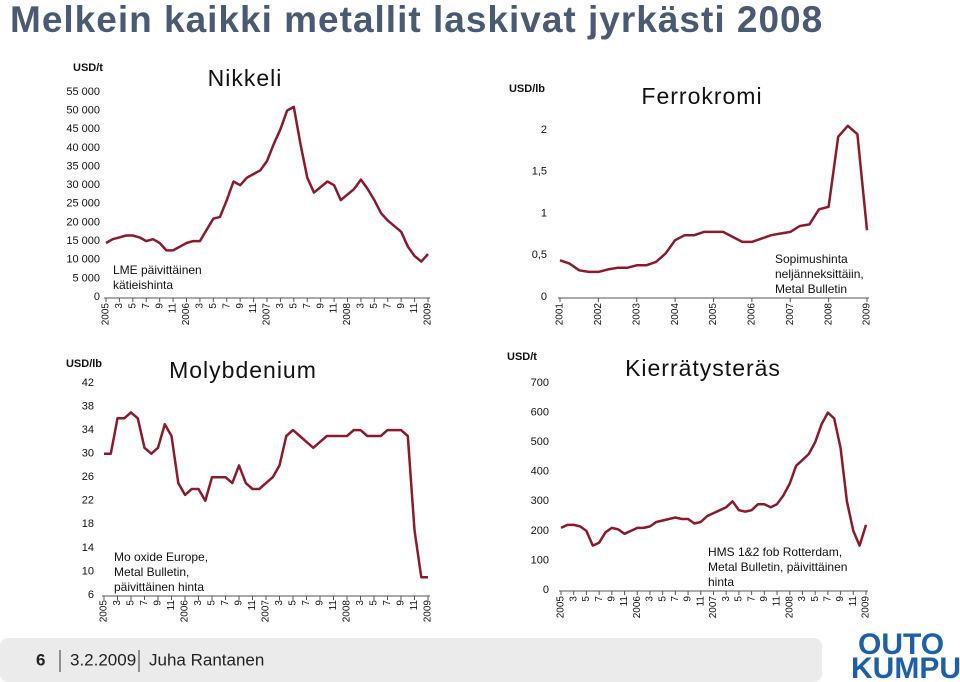 This screenshot has height=682, width=960. Describe the element at coordinates (777, 567) in the screenshot. I see `annotation: Metal Bulletin, päivittäinen` at that location.